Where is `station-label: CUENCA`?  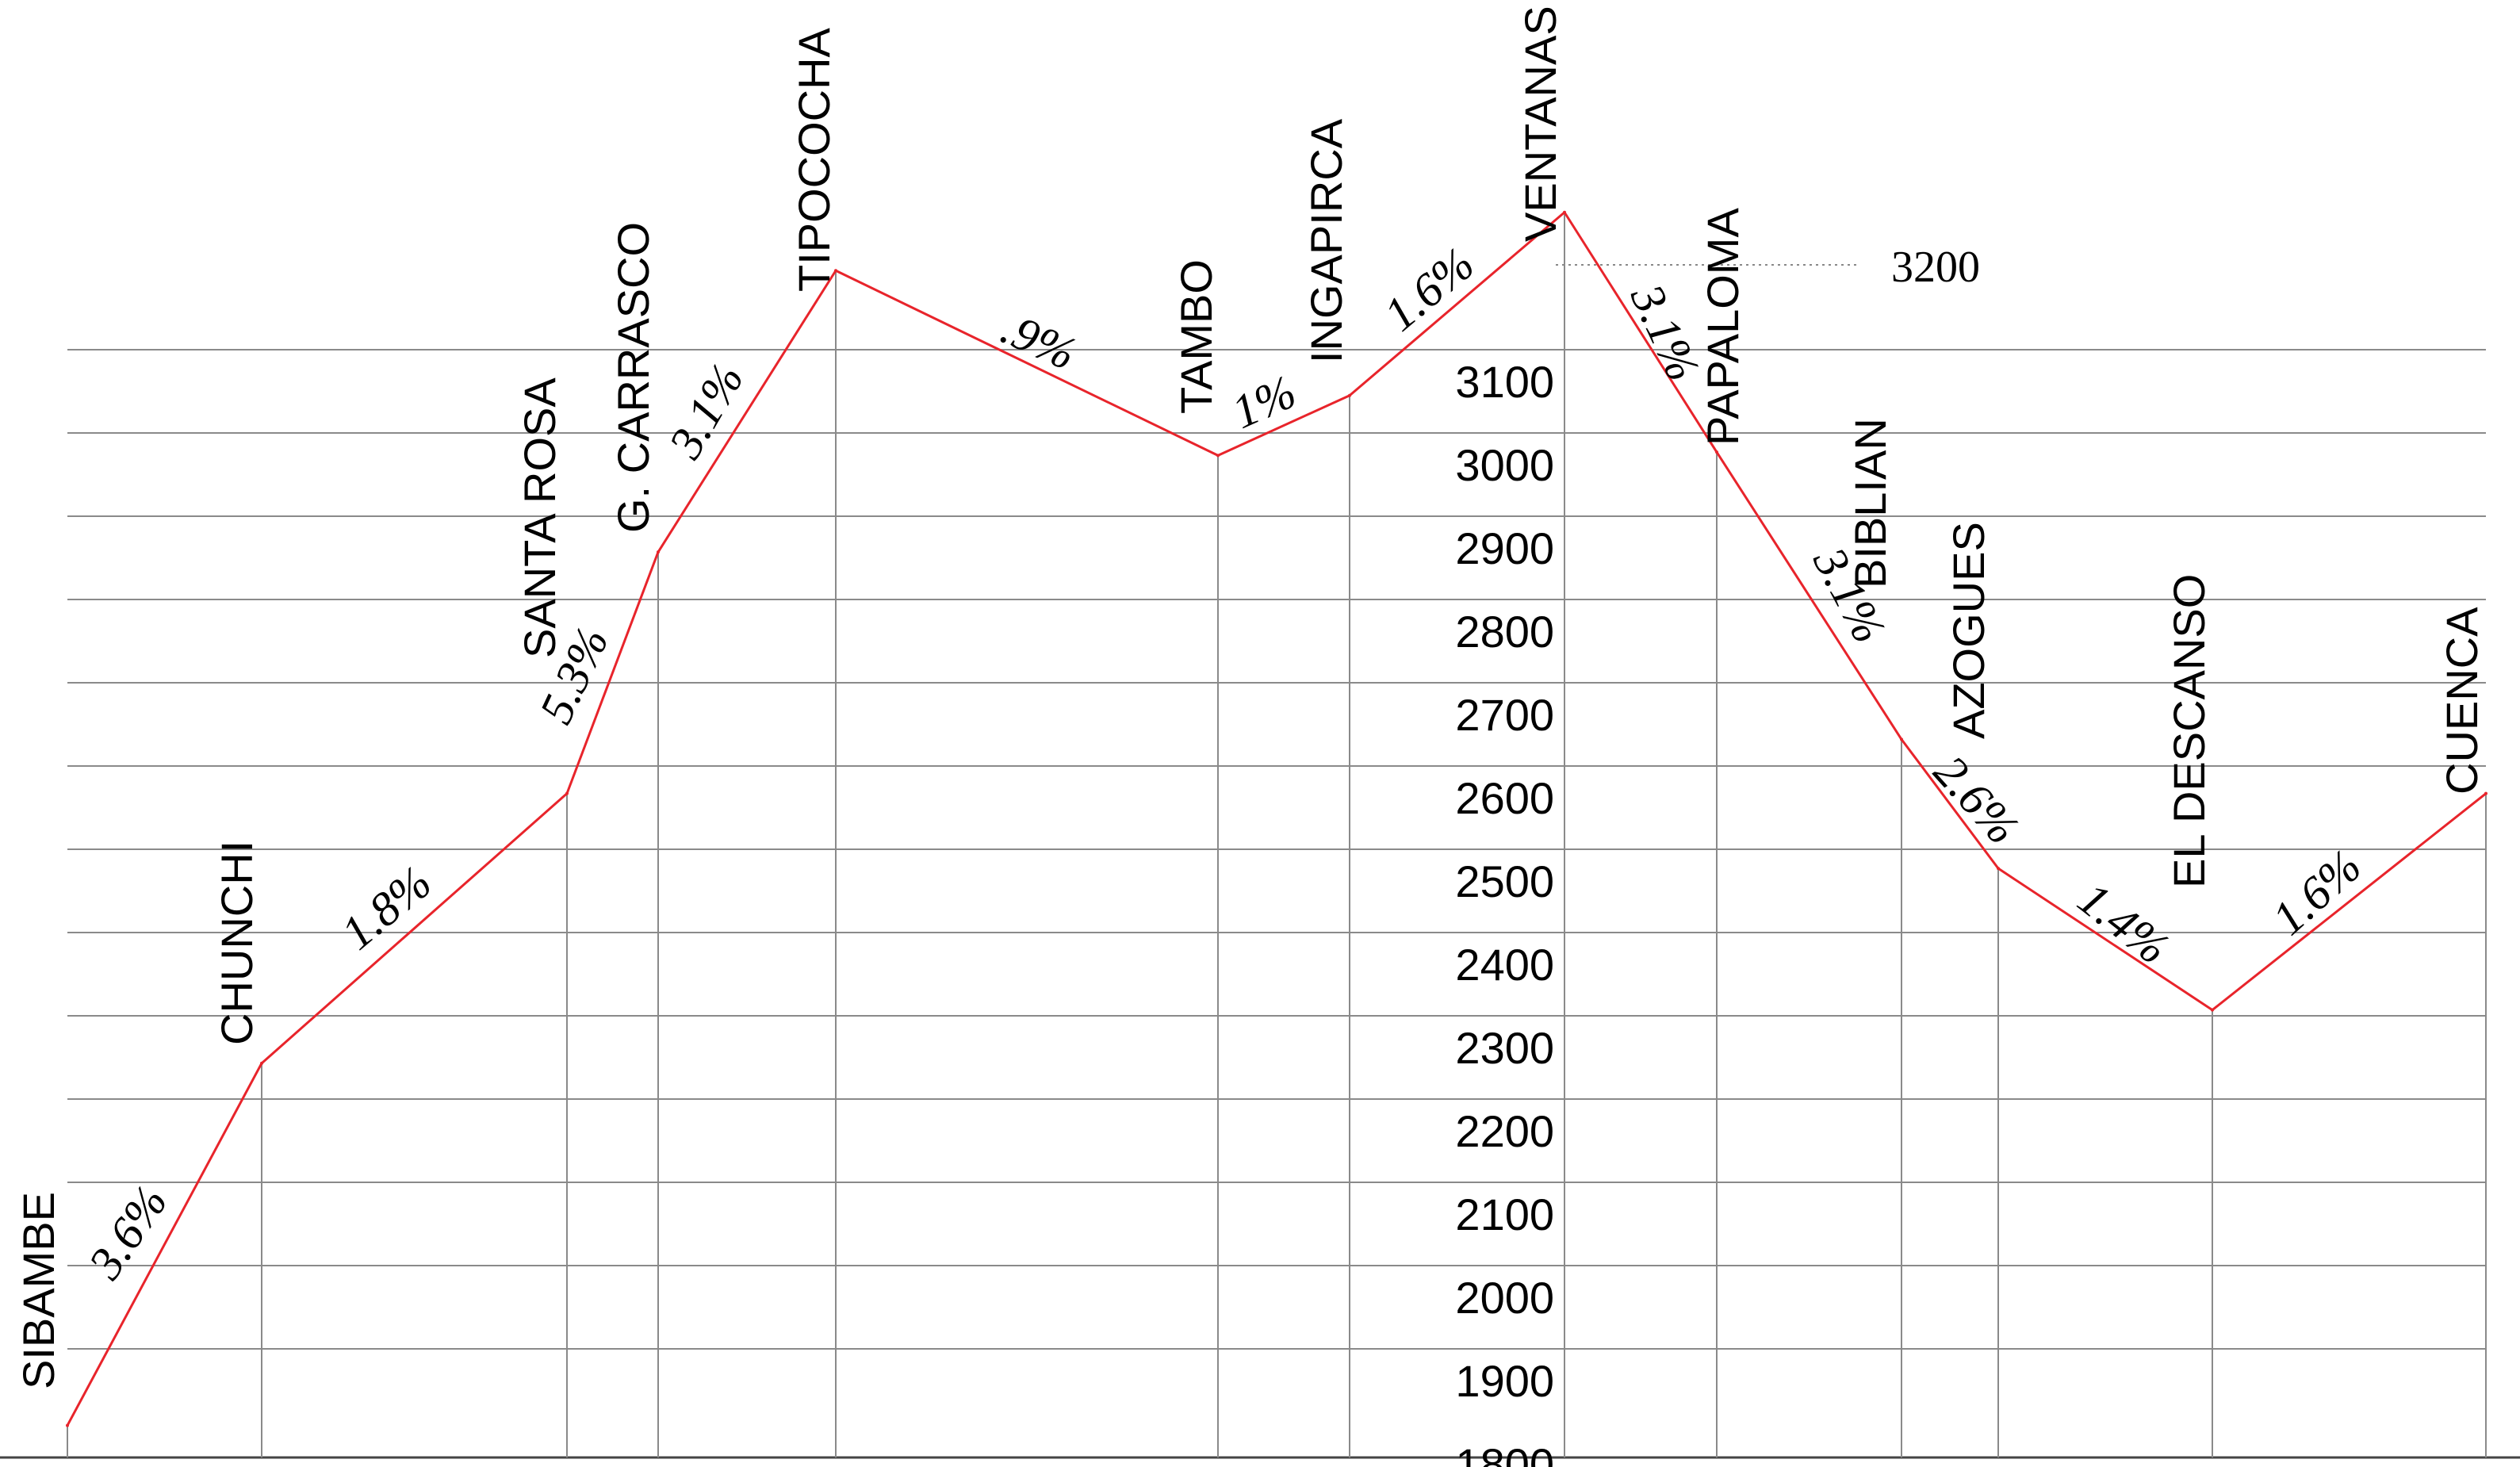 station-label: CUENCA is located at coordinates (2462, 701).